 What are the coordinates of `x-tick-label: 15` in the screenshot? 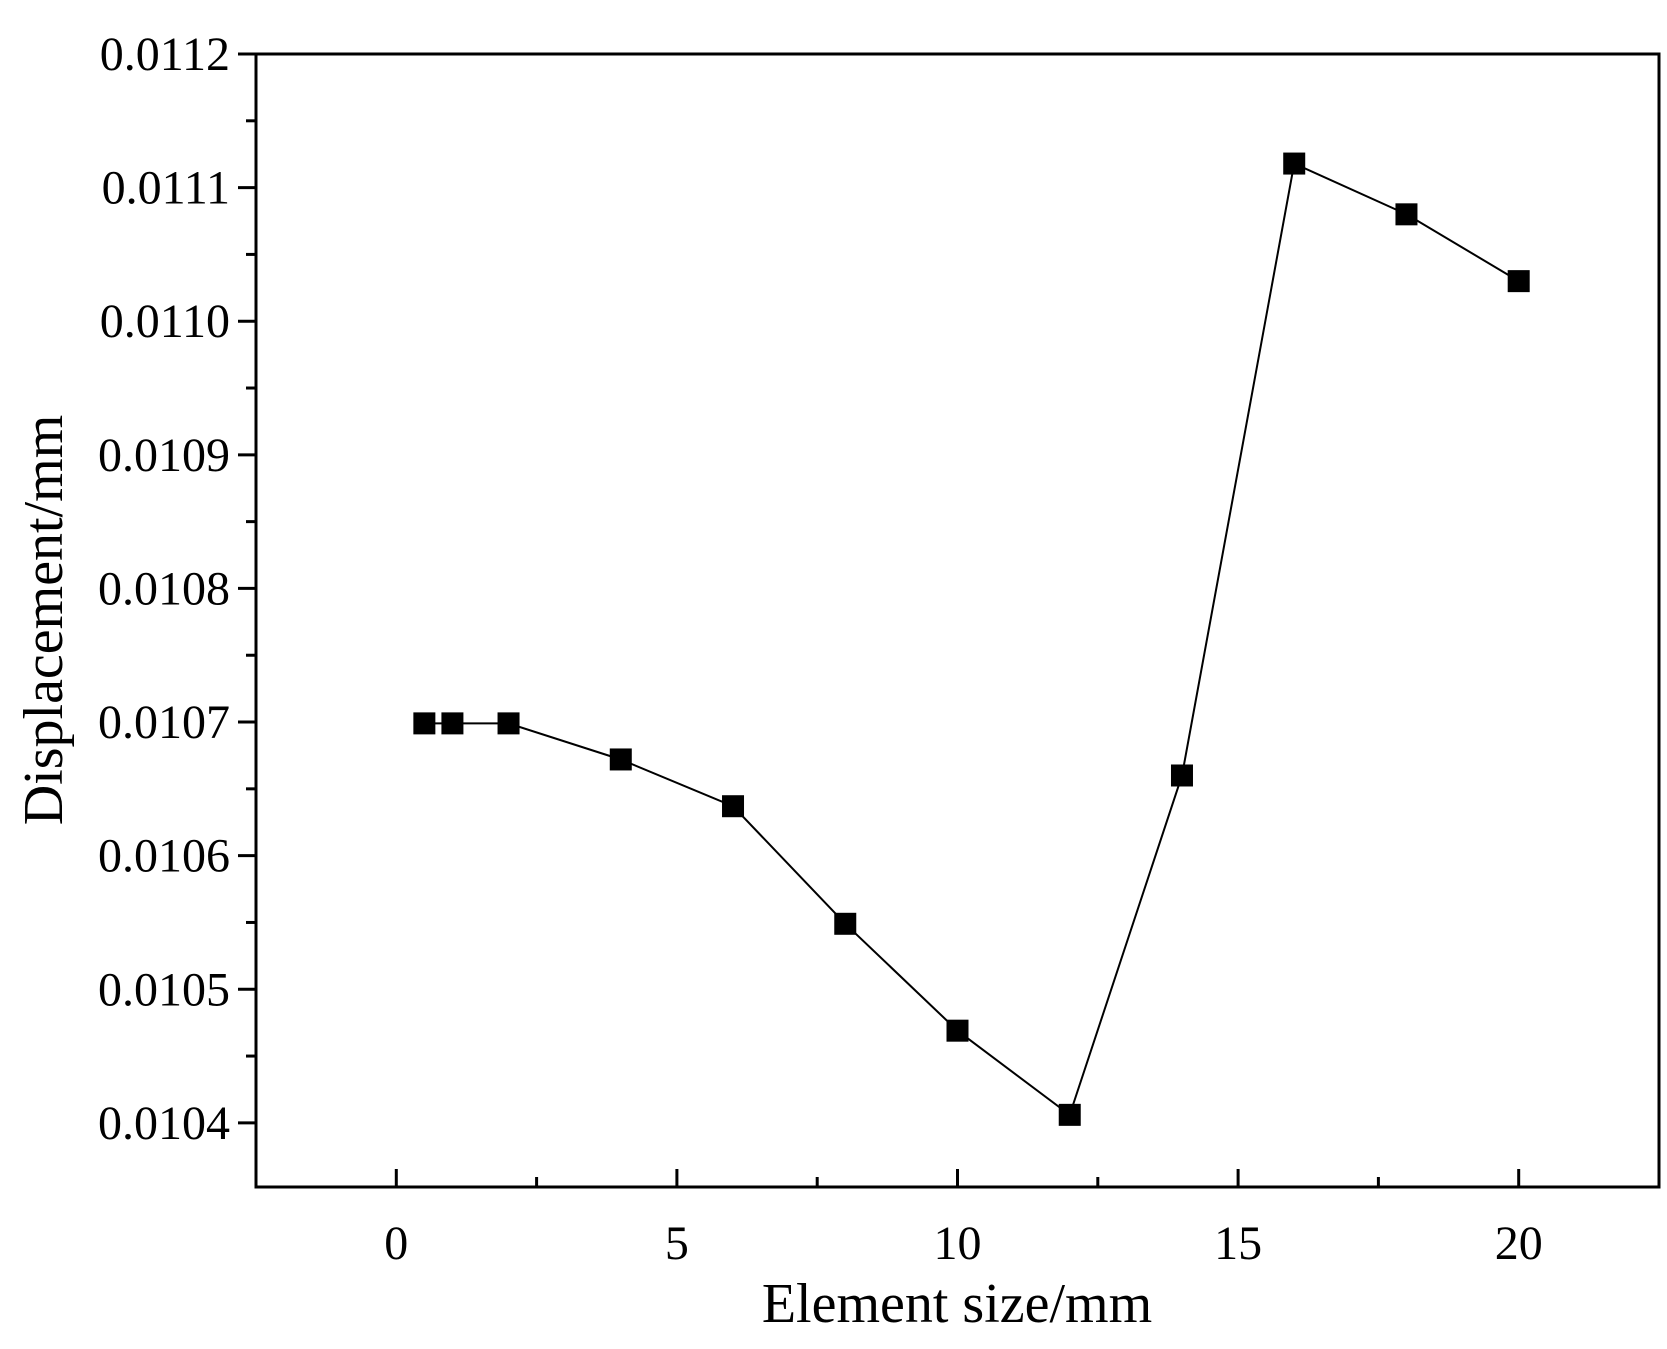 It's located at (1238, 1243).